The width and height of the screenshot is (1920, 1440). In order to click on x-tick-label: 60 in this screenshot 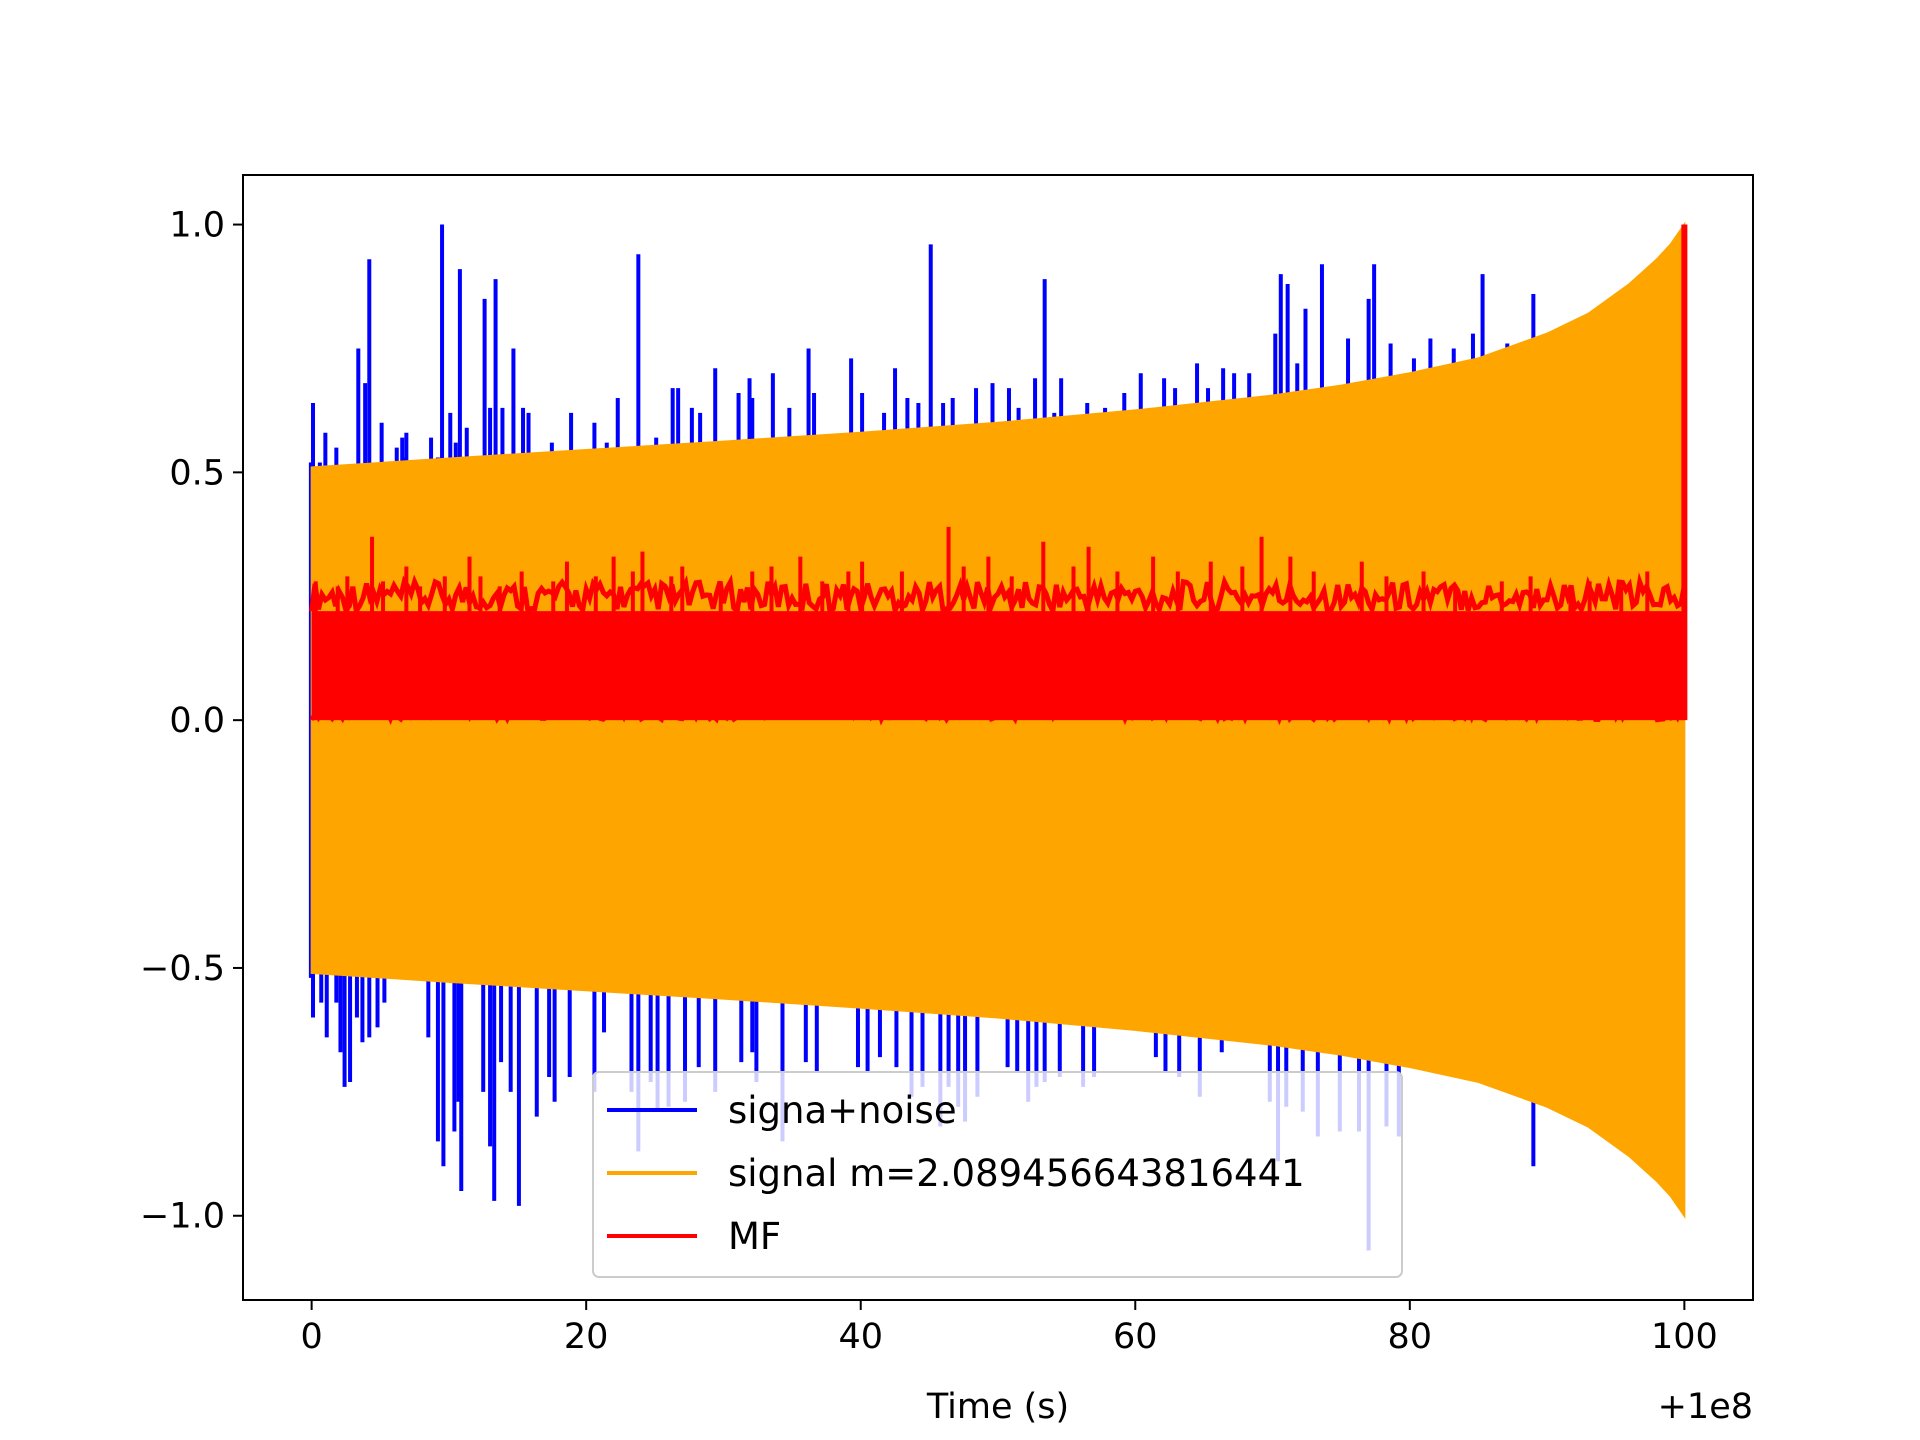, I will do `click(1135, 1337)`.